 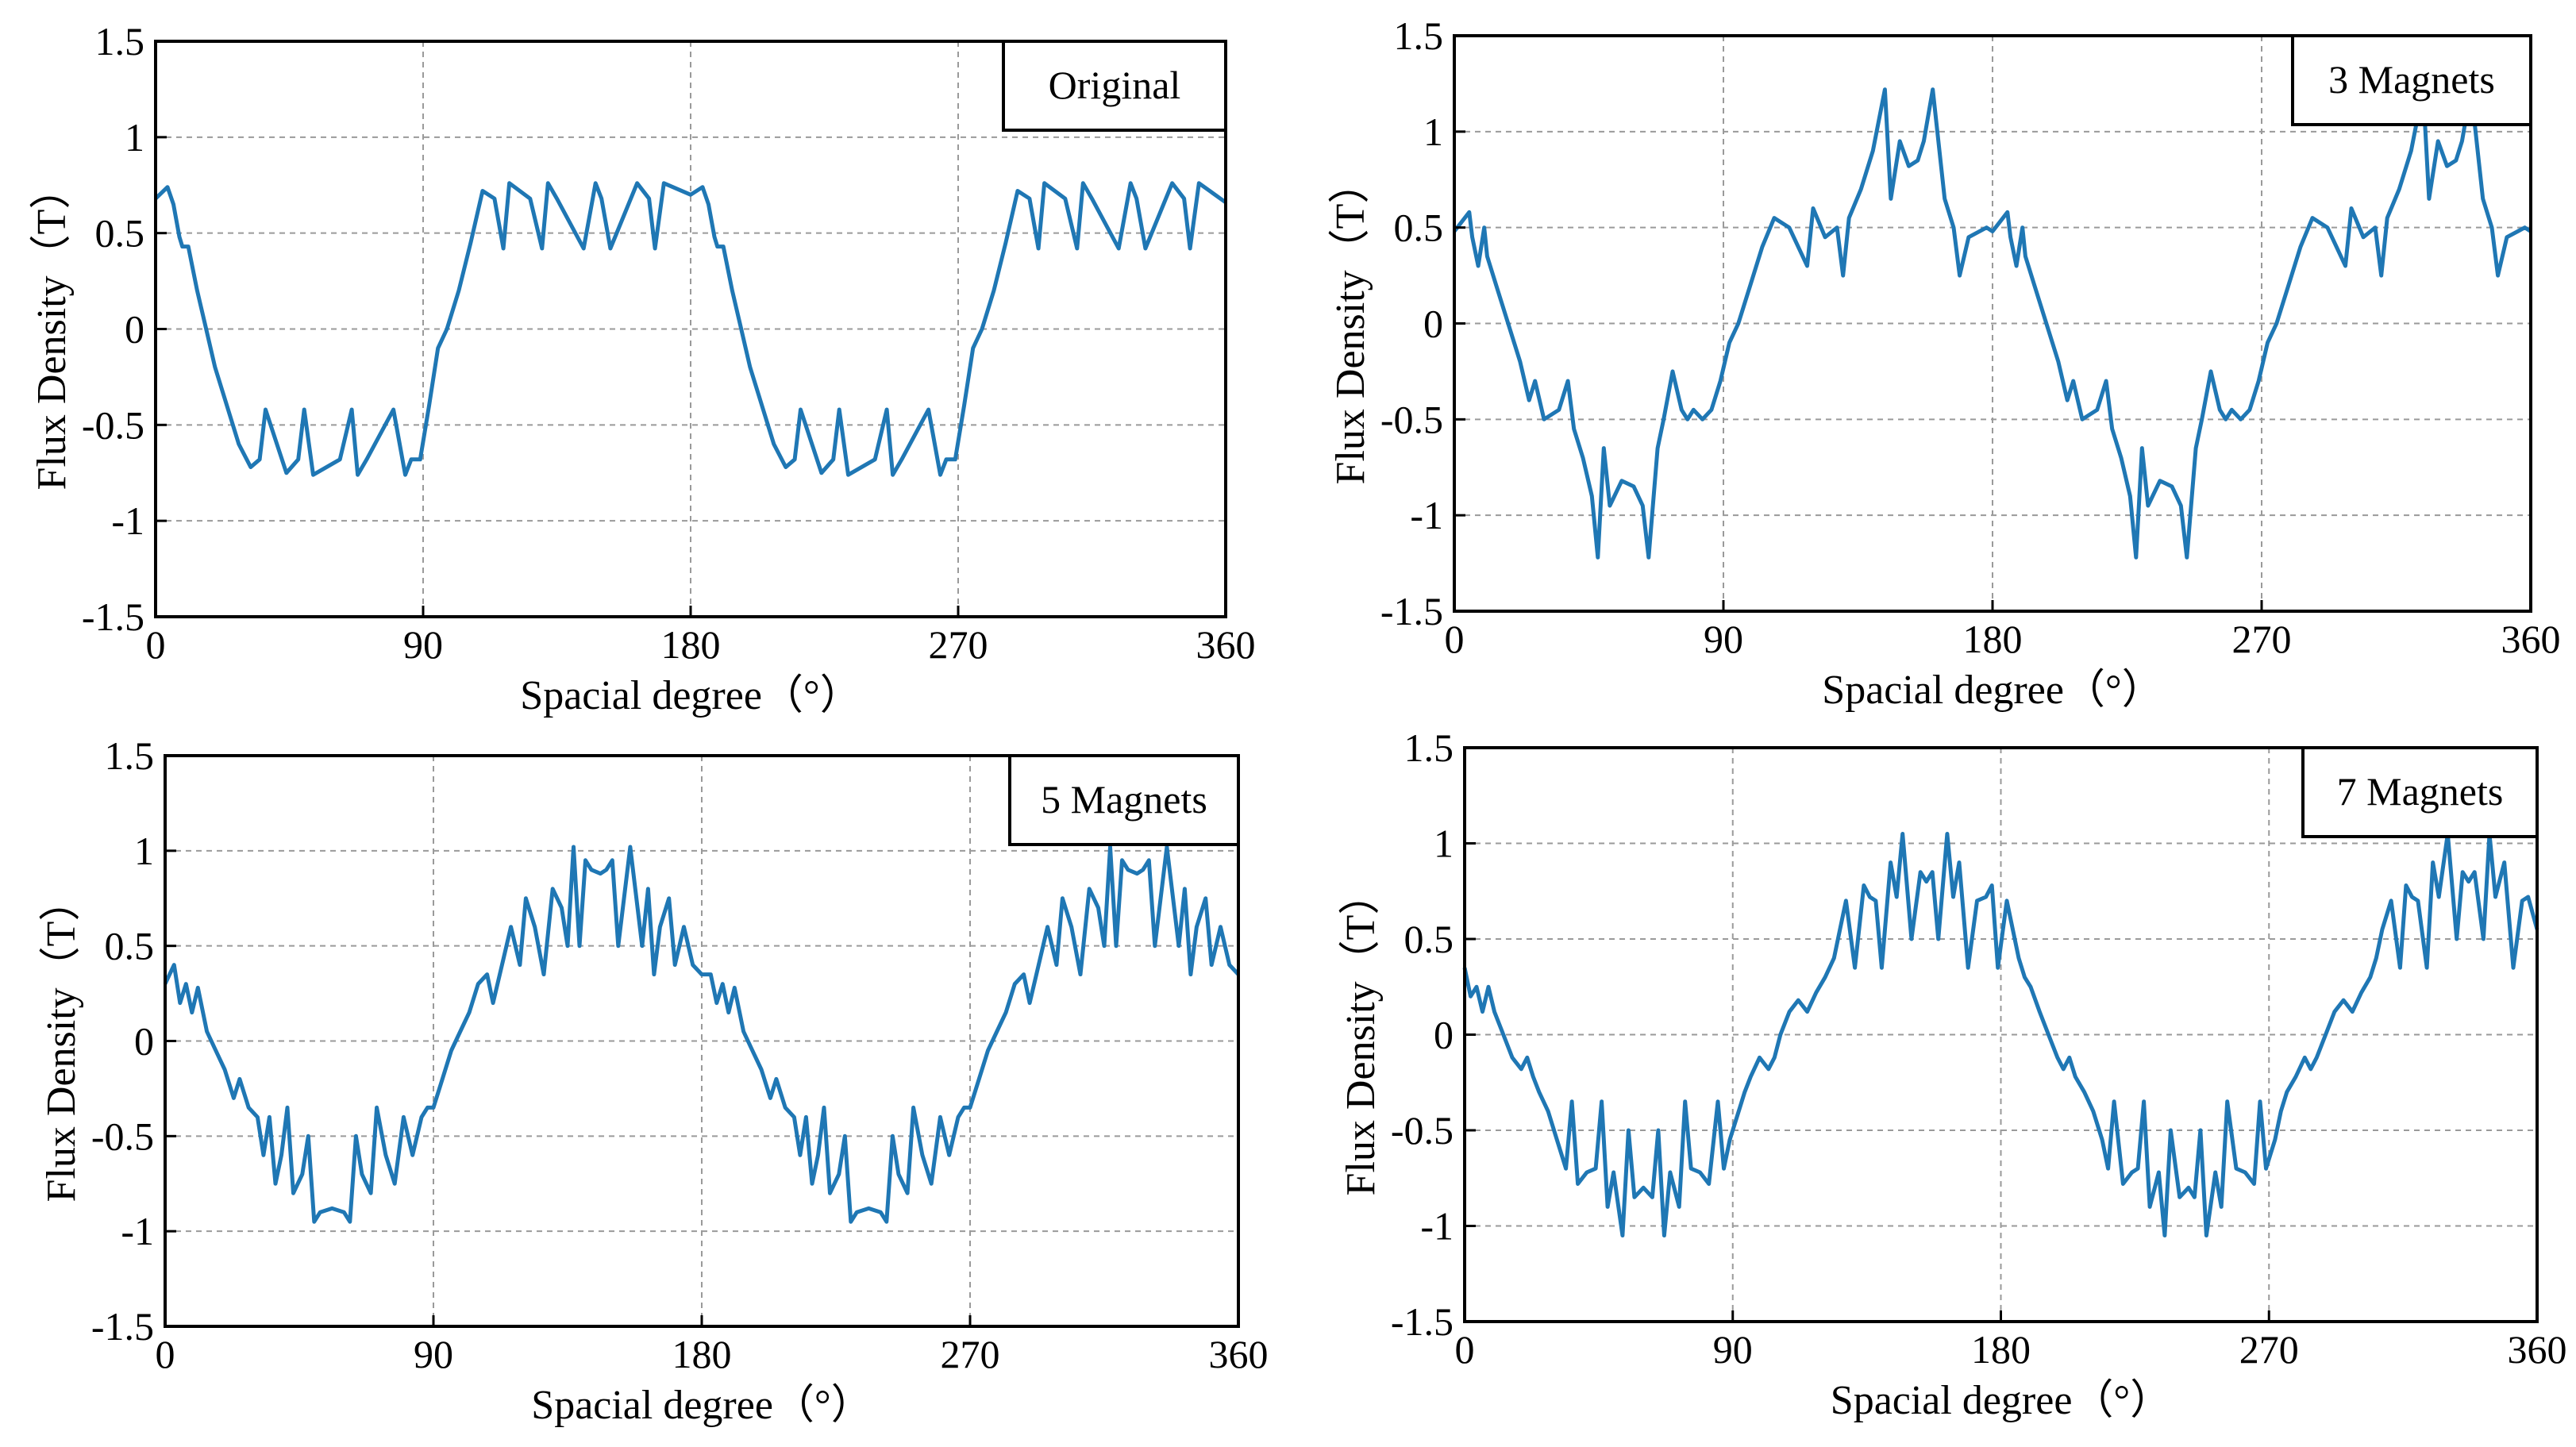 I want to click on legend-label: 5 Magnets, so click(x=1124, y=799).